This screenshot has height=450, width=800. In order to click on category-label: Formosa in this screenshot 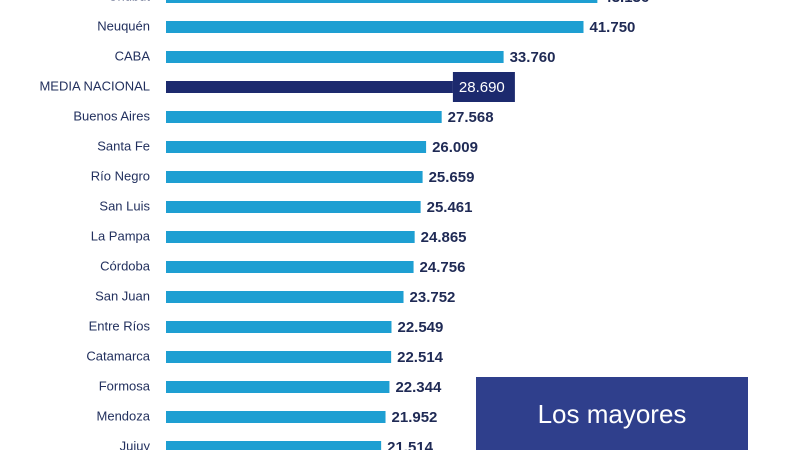, I will do `click(125, 385)`.